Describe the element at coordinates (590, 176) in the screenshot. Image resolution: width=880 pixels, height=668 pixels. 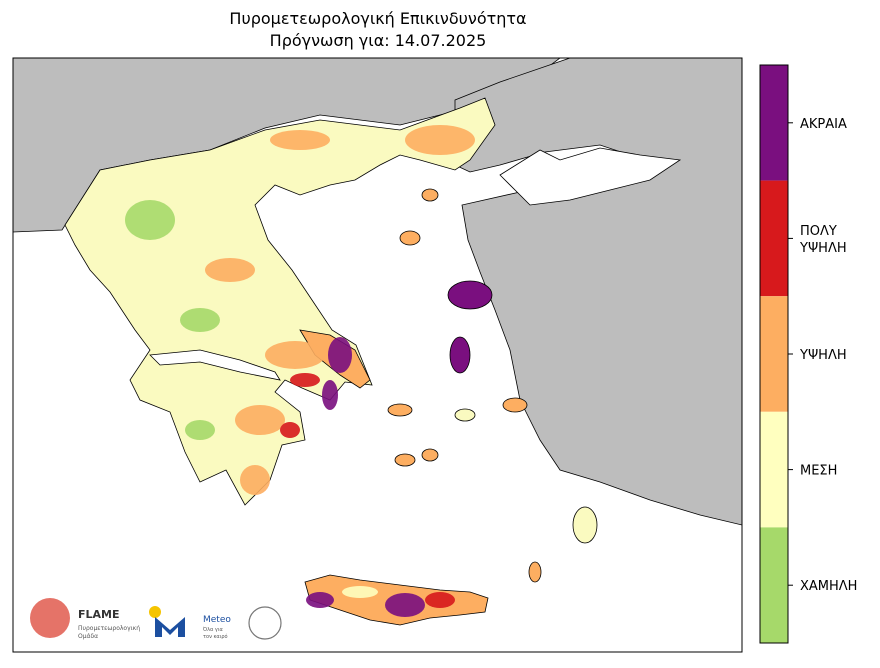
I see `sea-of-marmara` at that location.